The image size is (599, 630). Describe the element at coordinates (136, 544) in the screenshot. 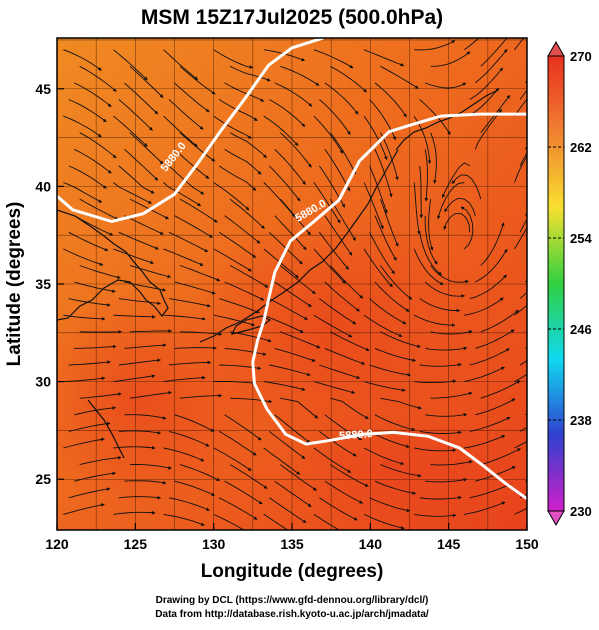

I see `x-tick-label: 125` at that location.